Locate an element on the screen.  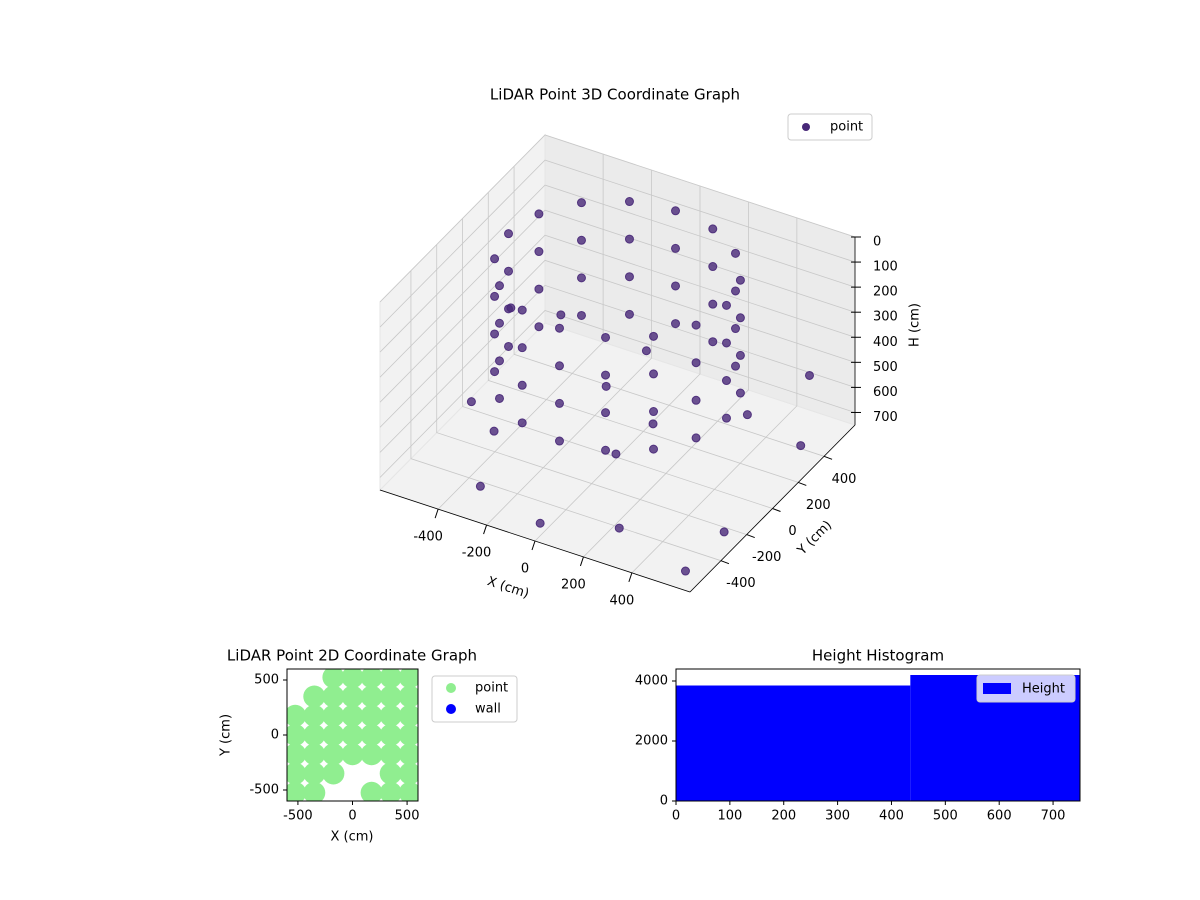
x-tick-label: 600 is located at coordinates (999, 816).